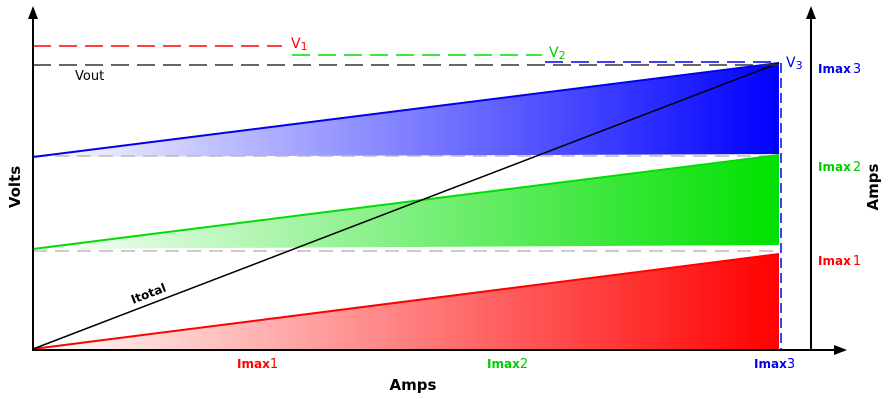 The height and width of the screenshot is (399, 895). What do you see at coordinates (811, 12) in the screenshot?
I see `right-y-axis-arrow` at bounding box center [811, 12].